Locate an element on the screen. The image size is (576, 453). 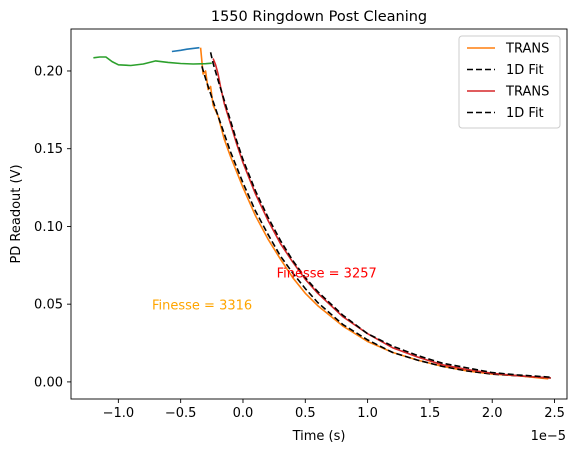
x-tick-label: 2.0 is located at coordinates (492, 413).